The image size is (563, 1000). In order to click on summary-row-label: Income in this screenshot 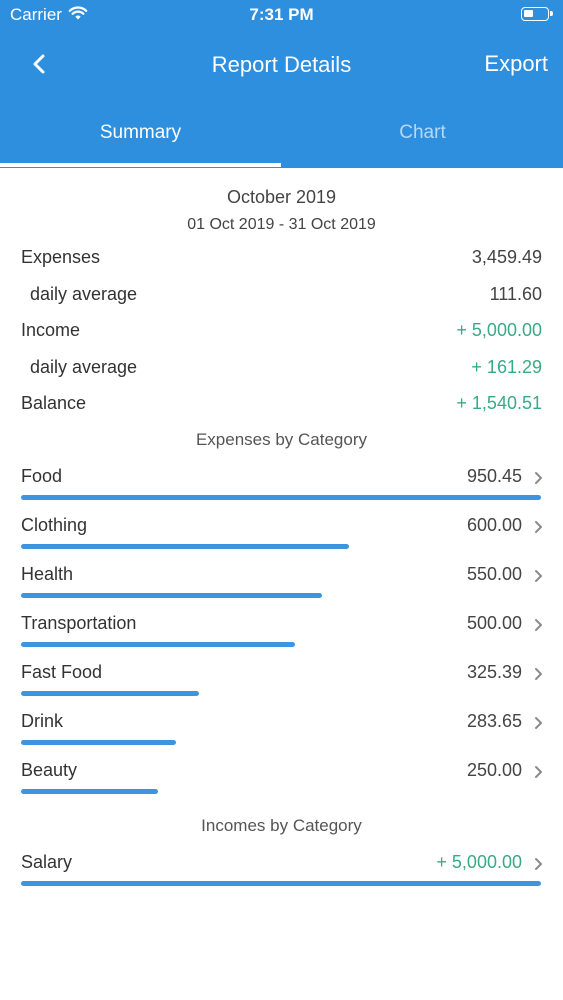, I will do `click(51, 330)`.